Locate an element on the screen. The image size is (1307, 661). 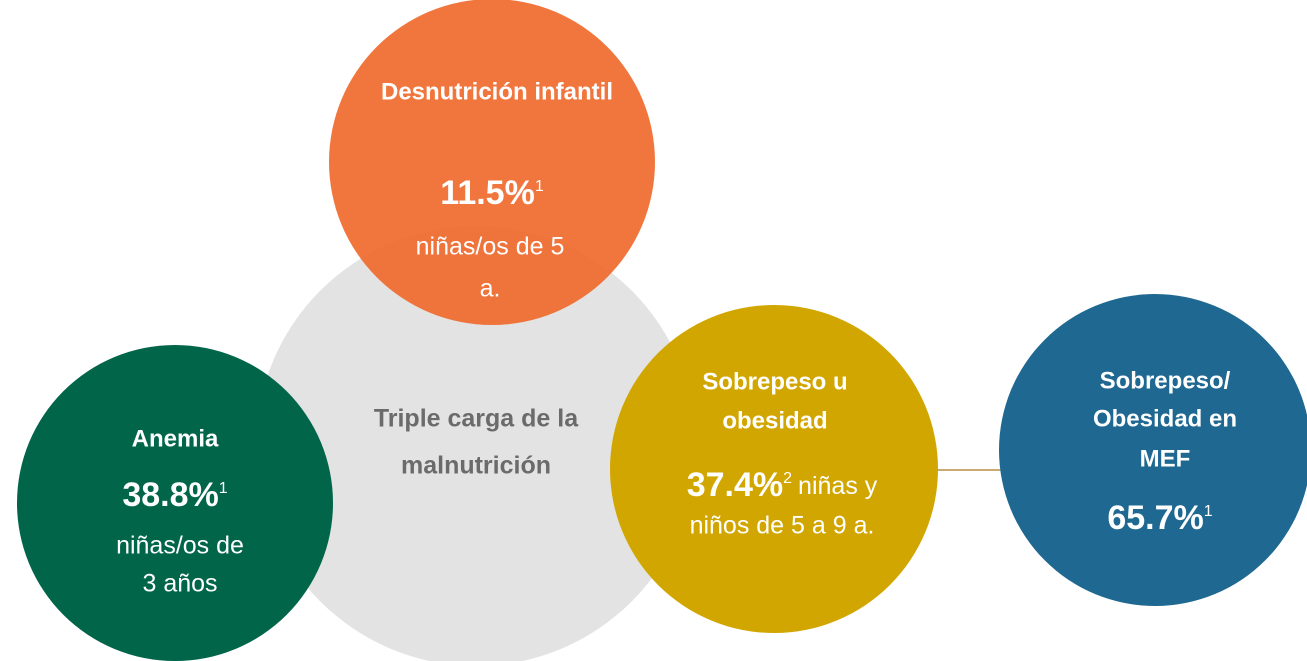
center-title: Triple carga de la is located at coordinates (476, 419).